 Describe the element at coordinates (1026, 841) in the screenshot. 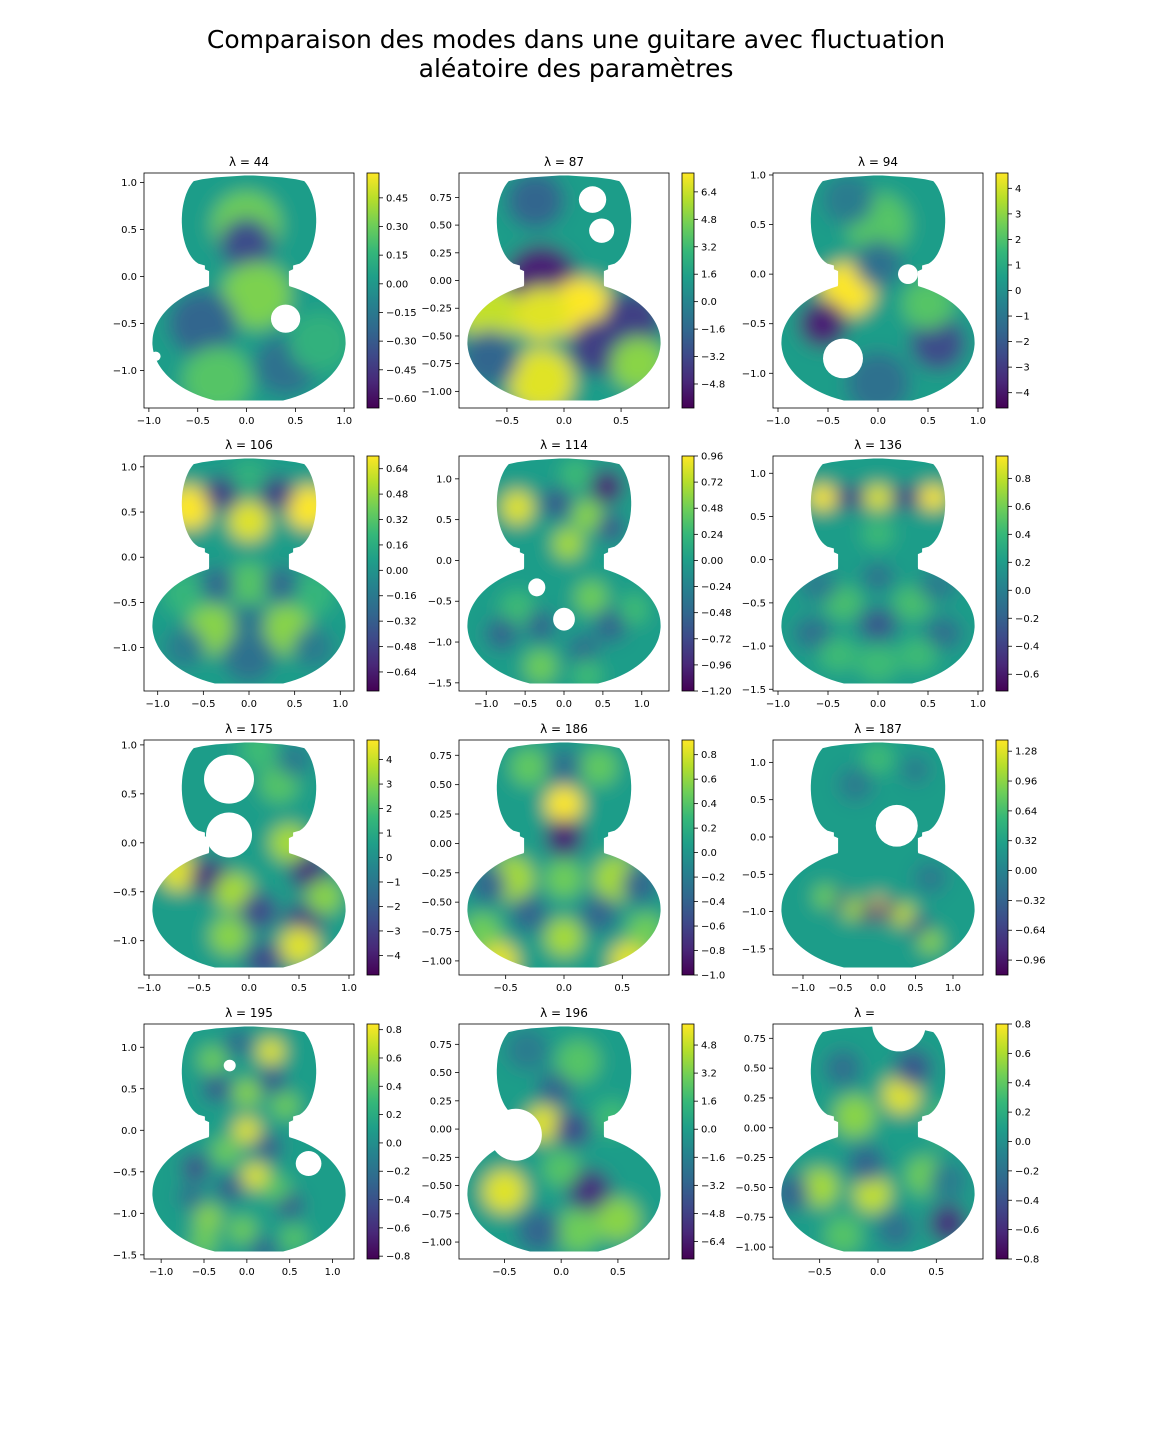

I see `colorbar-tick-label: 0.32` at that location.